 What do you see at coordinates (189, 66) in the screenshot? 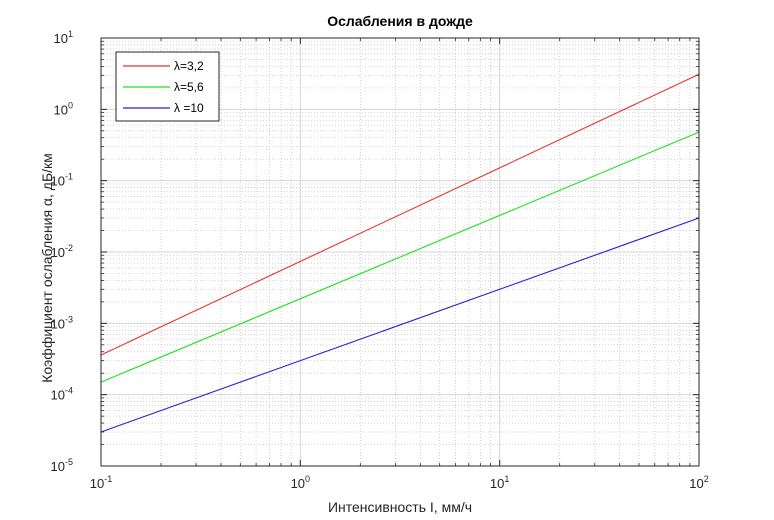
I see `legend-label: λ=3,2` at bounding box center [189, 66].